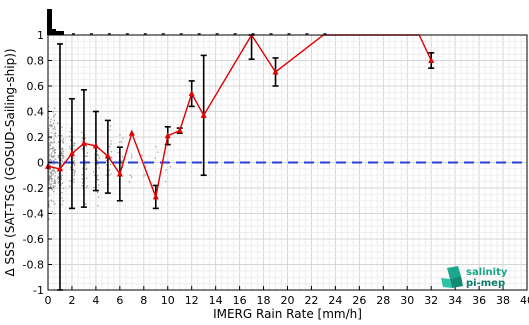  I want to click on x-tick-label: 12, so click(192, 300).